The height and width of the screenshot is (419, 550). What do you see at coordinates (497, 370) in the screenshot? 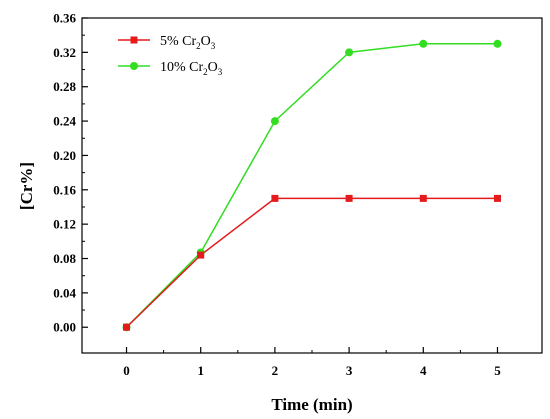
I see `x-tick-label: 5` at bounding box center [497, 370].